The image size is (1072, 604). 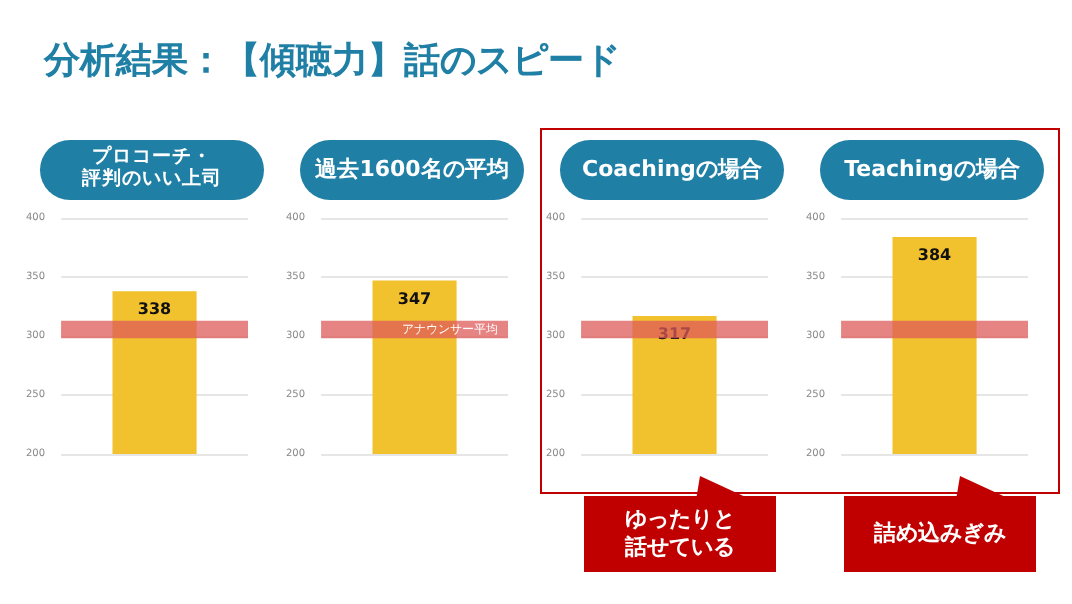 I want to click on chart-title: プロコーチ・評判のいい上司, so click(x=152, y=170).